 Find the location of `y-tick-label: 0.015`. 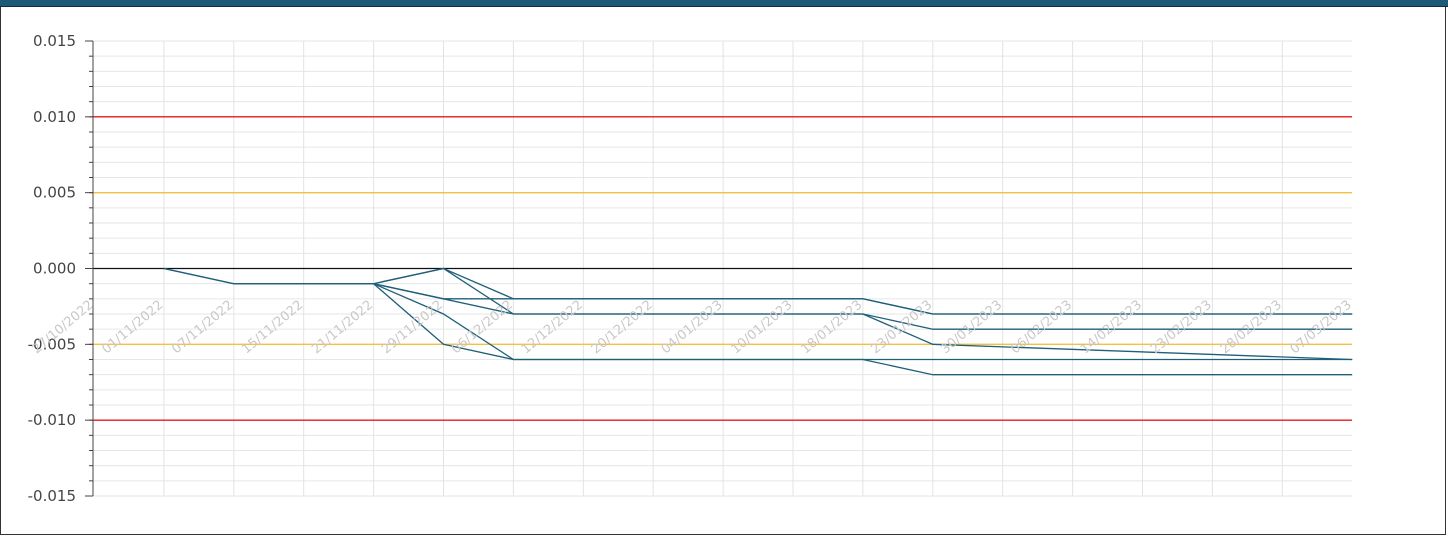

y-tick-label: 0.015 is located at coordinates (54, 41).